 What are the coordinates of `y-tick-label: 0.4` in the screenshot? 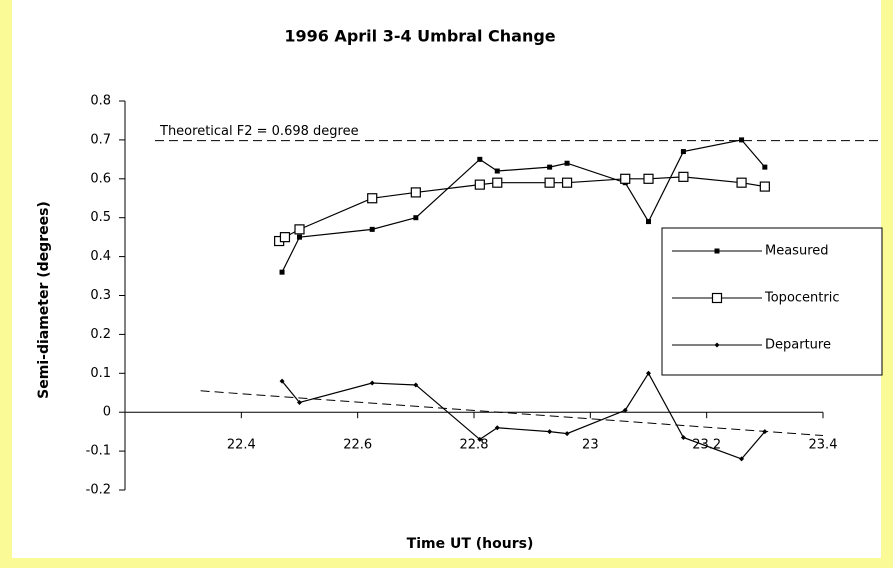 It's located at (100, 256).